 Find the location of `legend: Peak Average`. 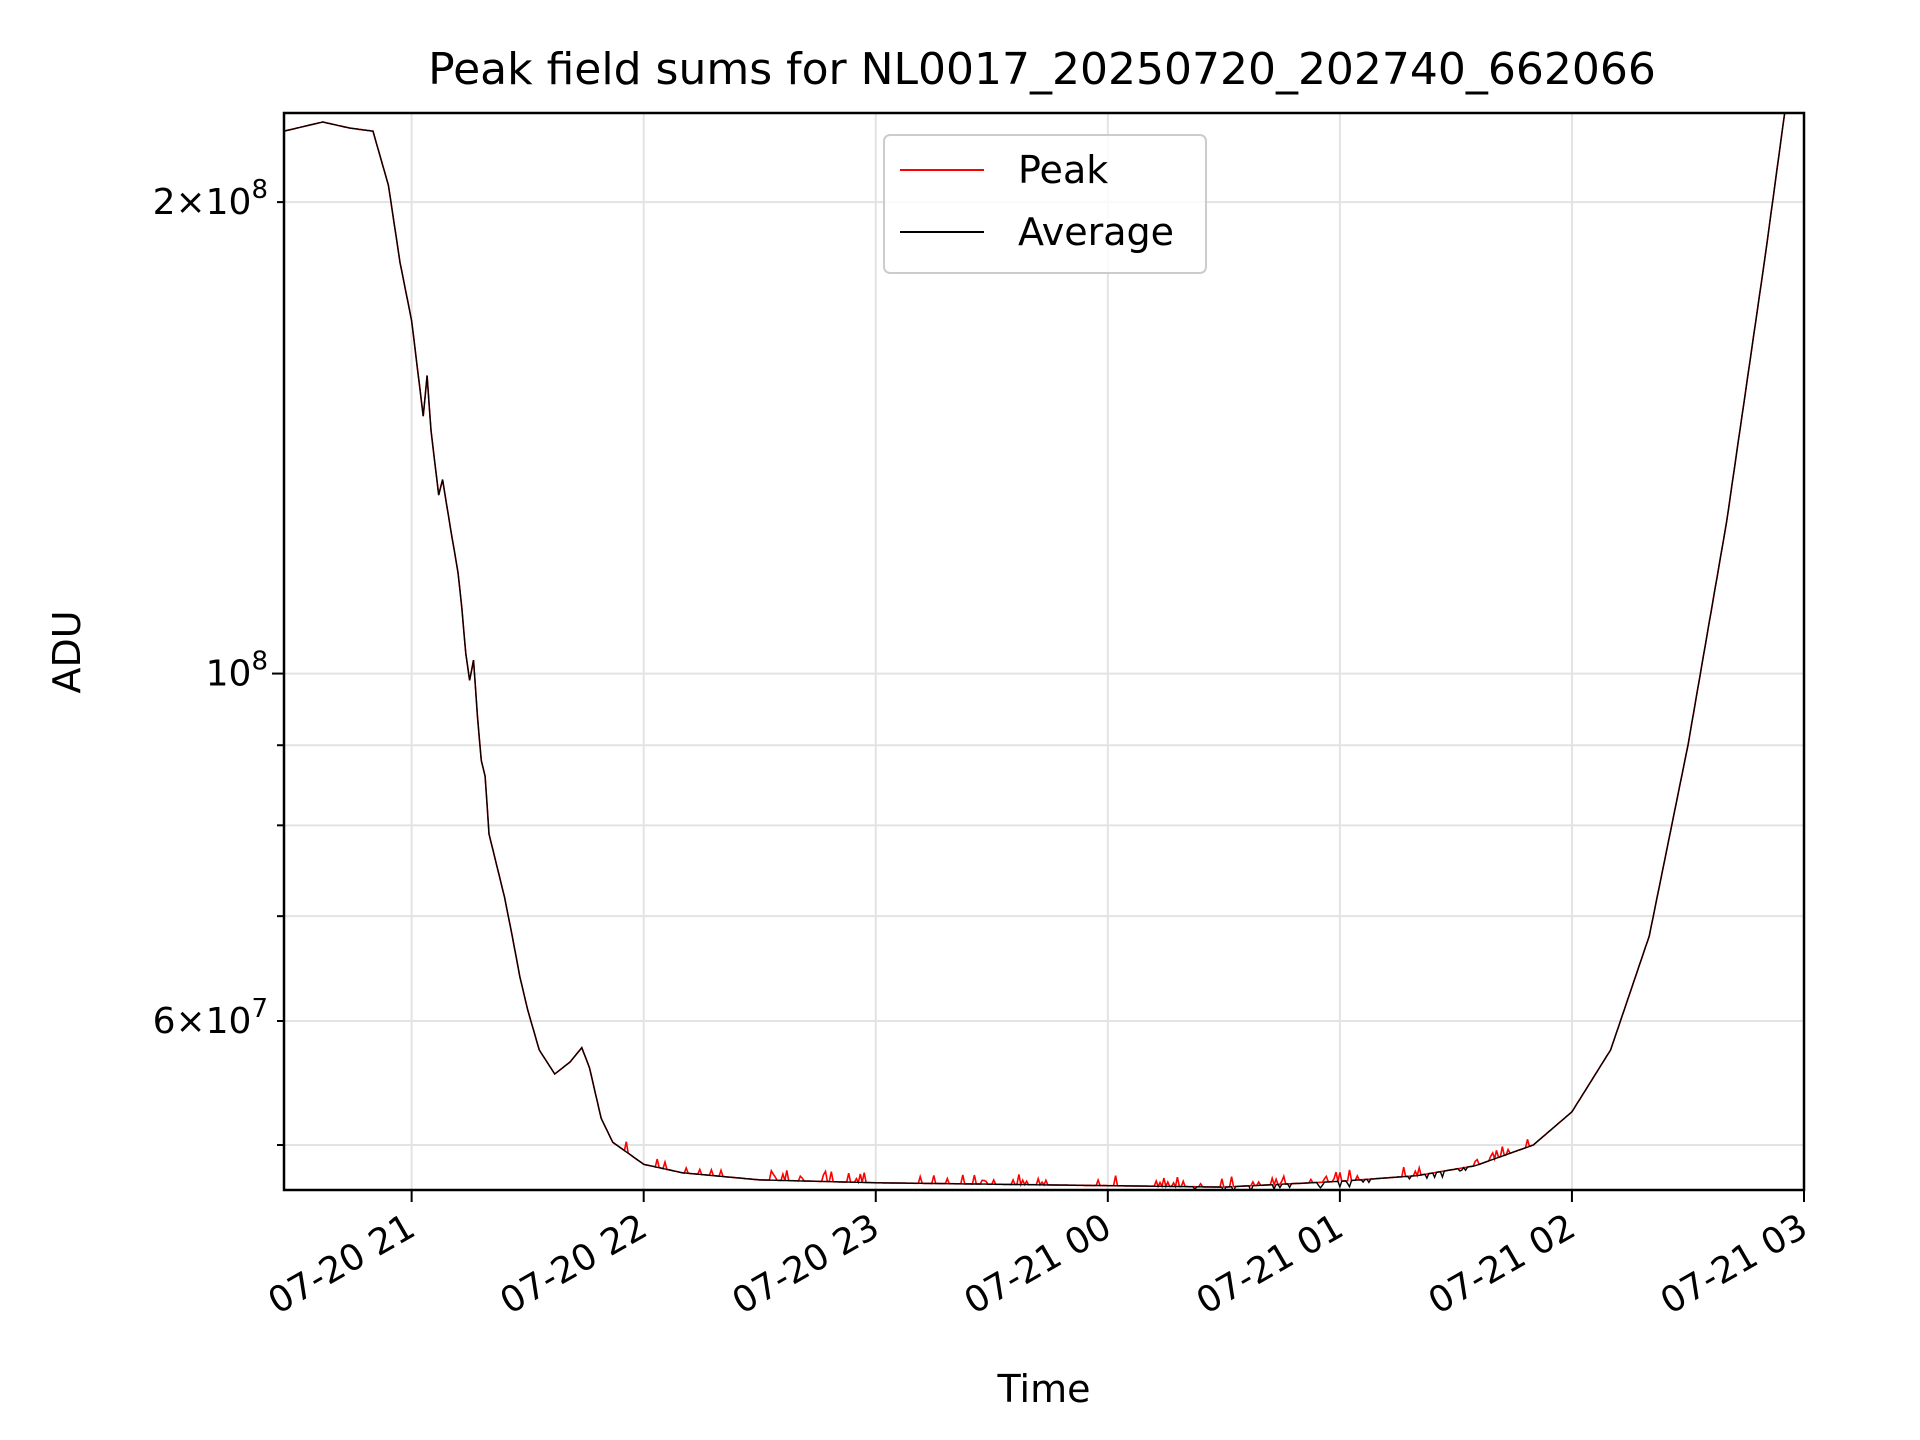

legend: Peak Average is located at coordinates (1045, 204).